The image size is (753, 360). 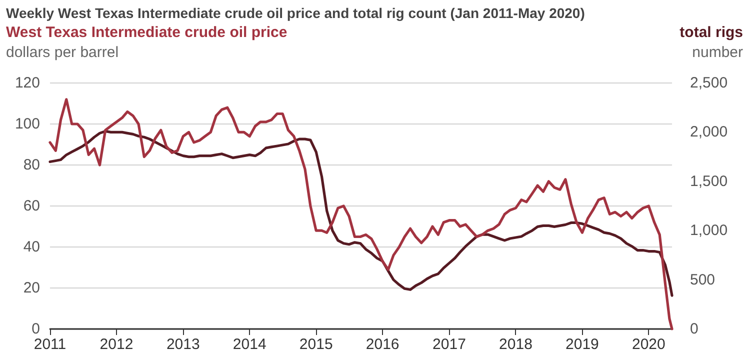 I want to click on y2-tick-label: 0, so click(x=694, y=329).